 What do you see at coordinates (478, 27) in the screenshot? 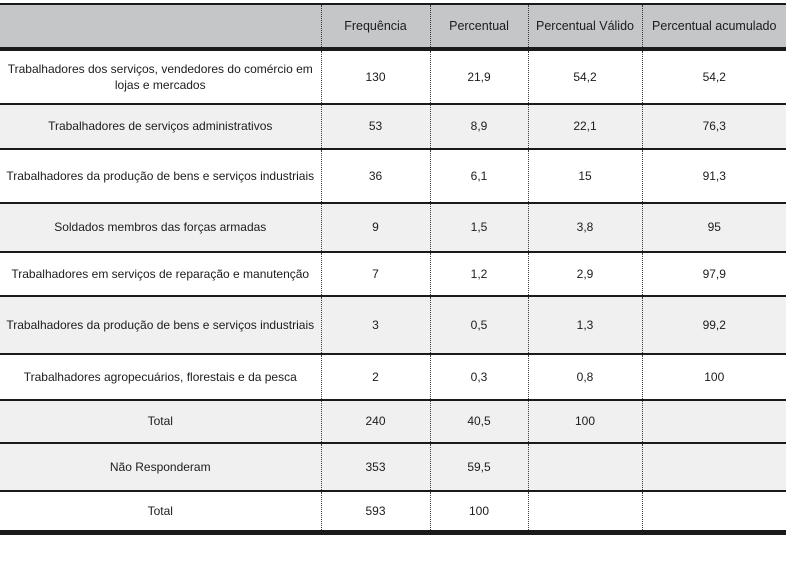
I see `column-header-percentual: Percentual` at bounding box center [478, 27].